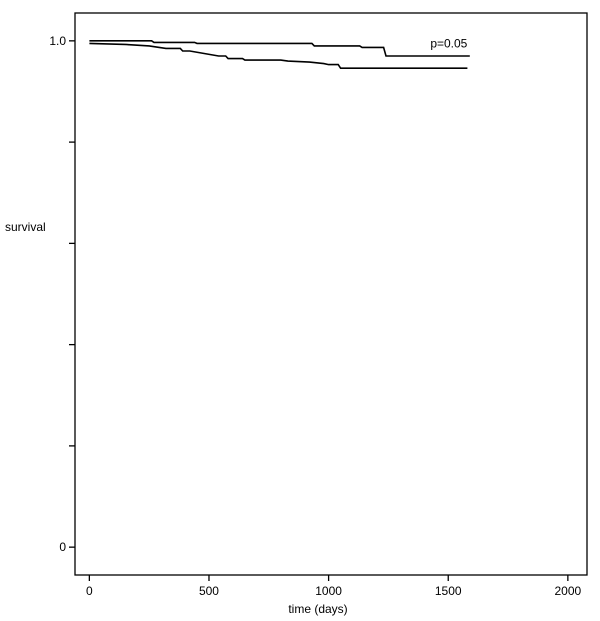  I want to click on y-tick-label-5: 1.0, so click(57, 41).